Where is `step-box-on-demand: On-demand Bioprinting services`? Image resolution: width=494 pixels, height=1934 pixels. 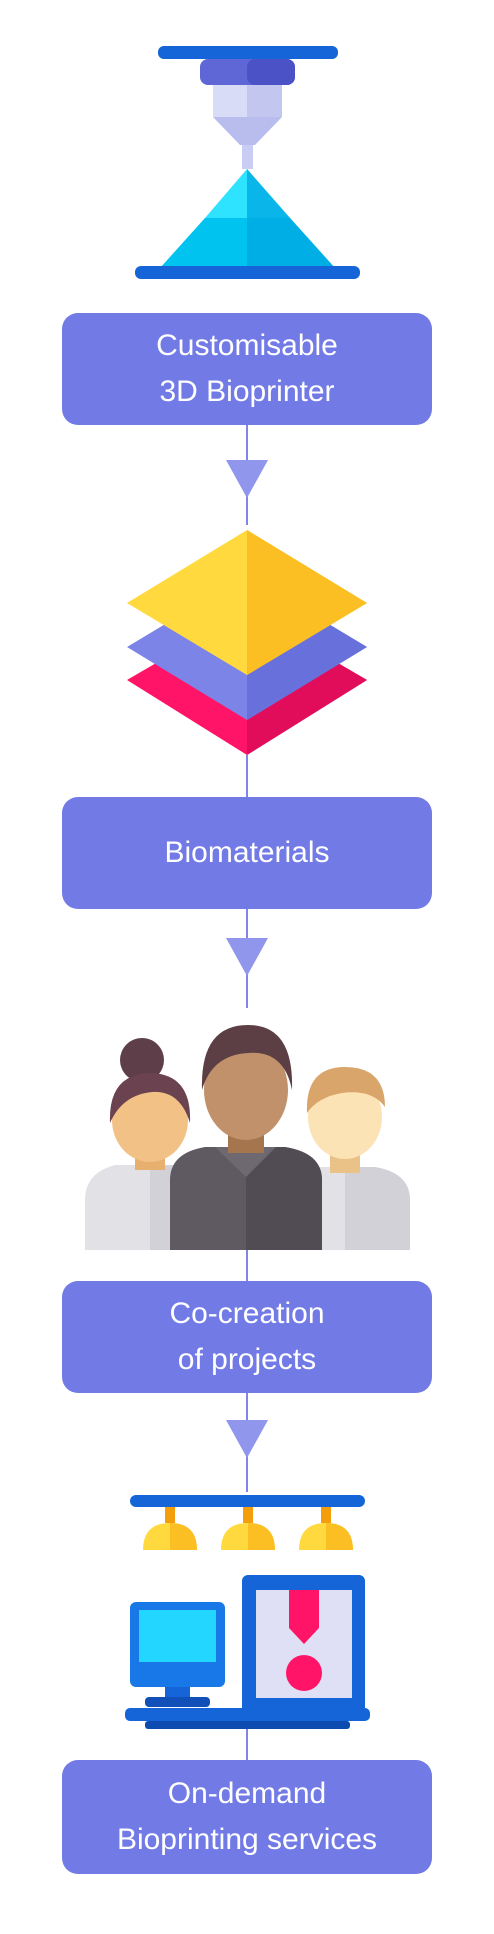 step-box-on-demand: On-demand Bioprinting services is located at coordinates (247, 1817).